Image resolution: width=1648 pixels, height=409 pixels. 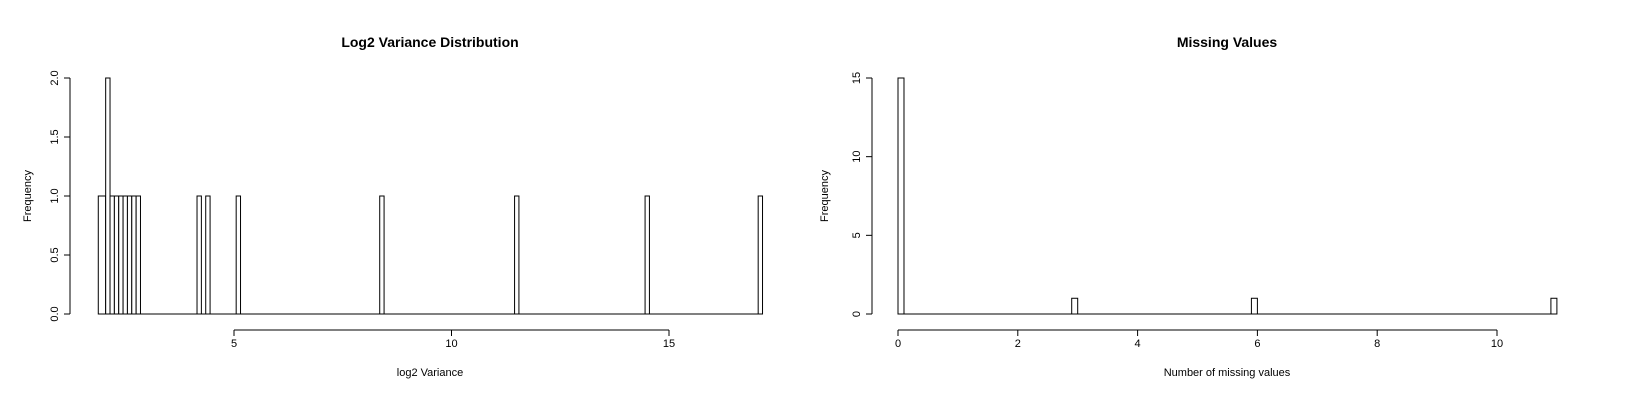 I want to click on y-tick-label: 0.0, so click(x=55, y=313).